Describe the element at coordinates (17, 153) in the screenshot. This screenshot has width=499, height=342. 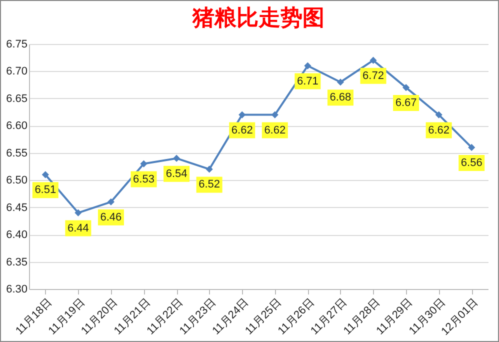
I see `y-tick-label: 6.55` at that location.